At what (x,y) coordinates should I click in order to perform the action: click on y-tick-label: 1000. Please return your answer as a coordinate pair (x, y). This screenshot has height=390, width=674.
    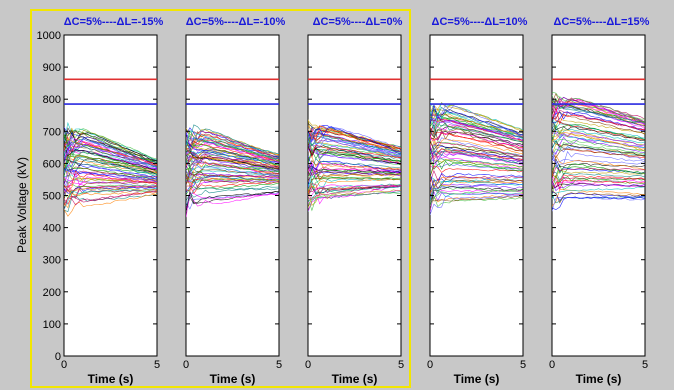
    Looking at the image, I should click on (49, 36).